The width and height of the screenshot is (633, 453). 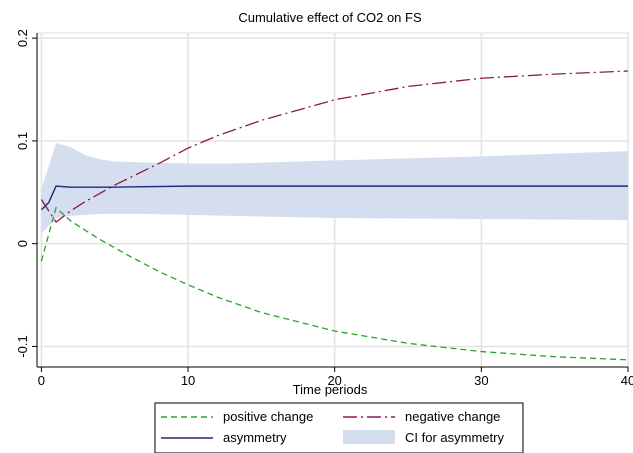 I want to click on x-tick-label: 0, so click(x=41, y=380).